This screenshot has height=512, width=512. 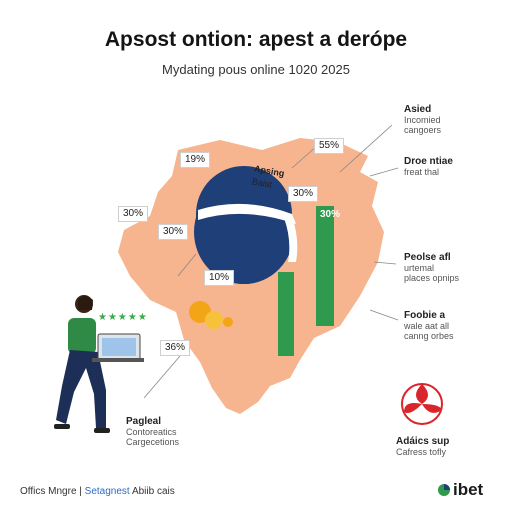 What do you see at coordinates (107, 491) in the screenshot?
I see `footer-link: Setagnest` at bounding box center [107, 491].